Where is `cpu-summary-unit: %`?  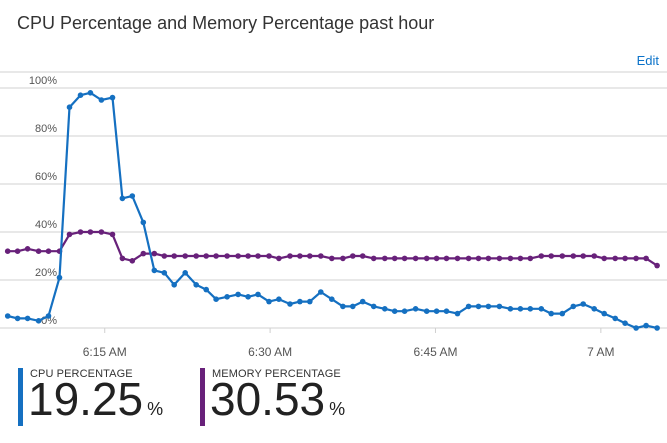
cpu-summary-unit: % is located at coordinates (155, 409).